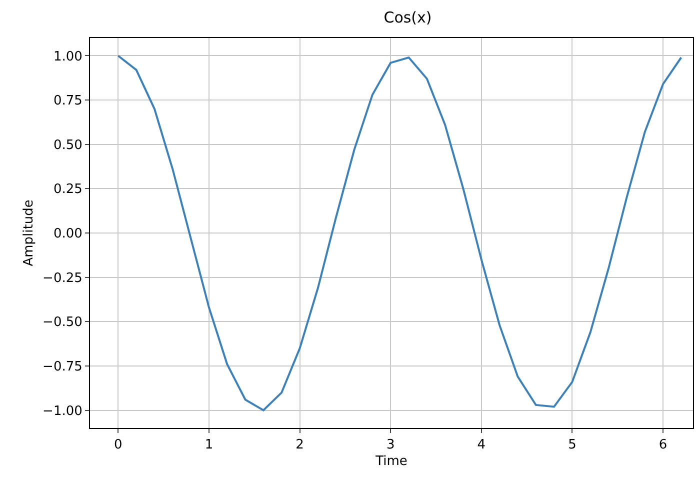  I want to click on chart-title: Cos(x), so click(408, 17).